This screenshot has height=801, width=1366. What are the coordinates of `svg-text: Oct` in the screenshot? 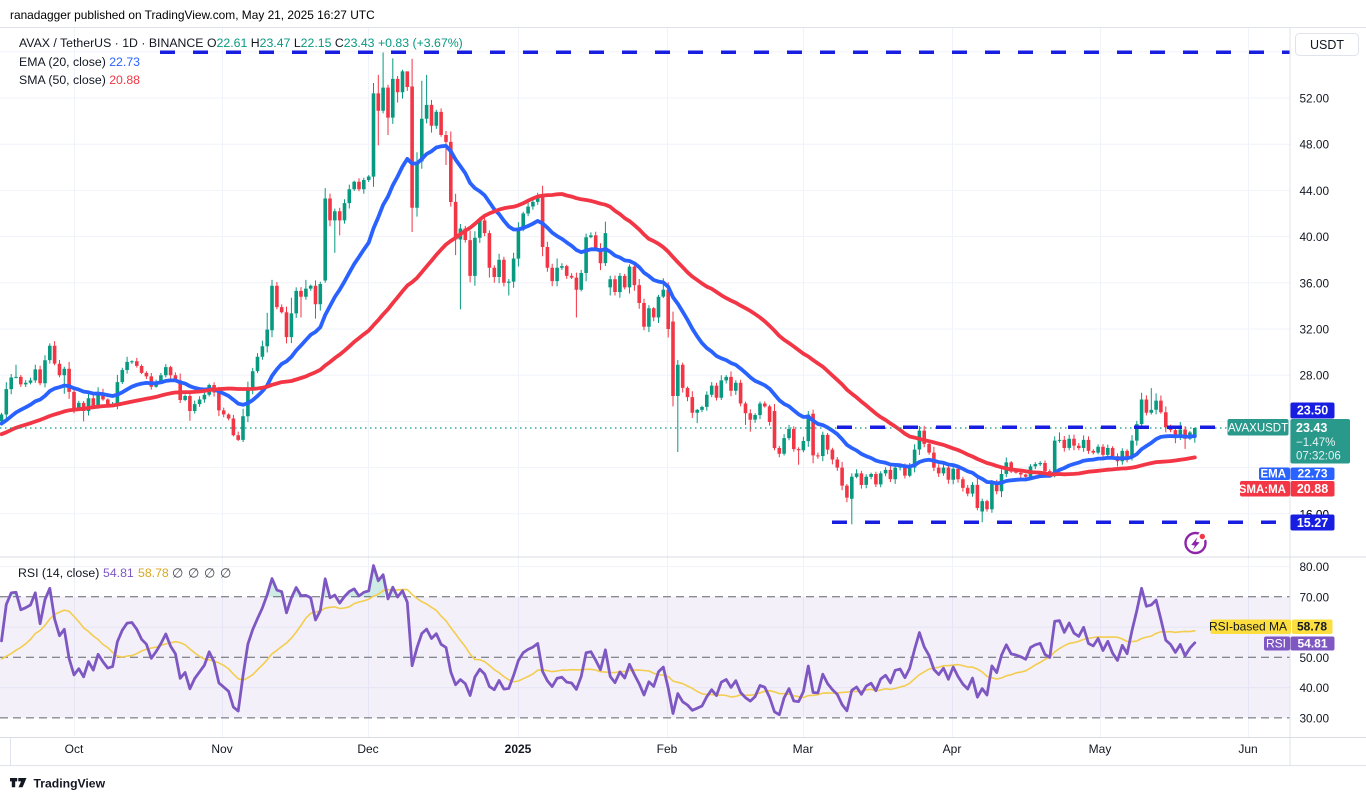 It's located at (74, 749).